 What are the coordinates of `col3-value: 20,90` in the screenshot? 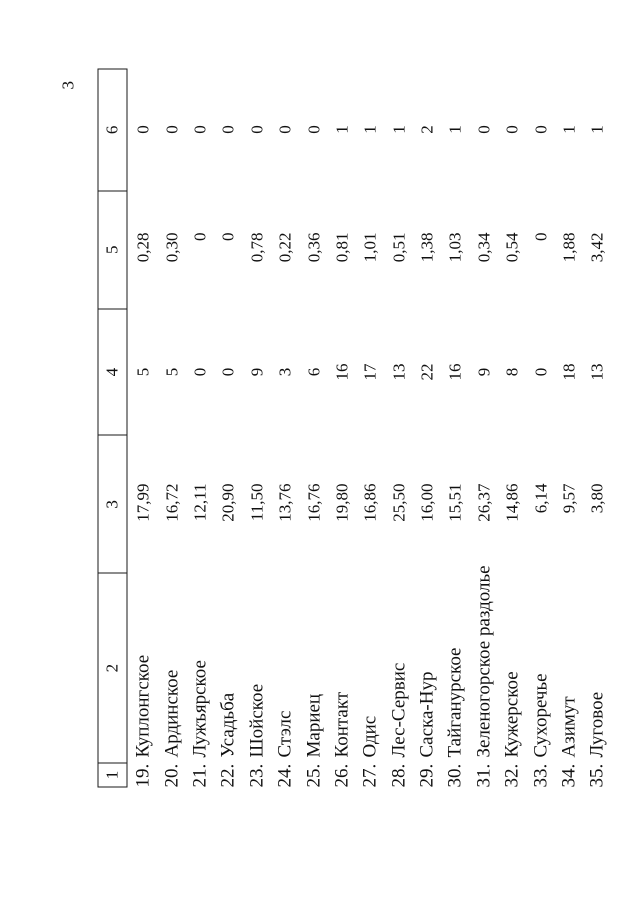 It's located at (228, 502).